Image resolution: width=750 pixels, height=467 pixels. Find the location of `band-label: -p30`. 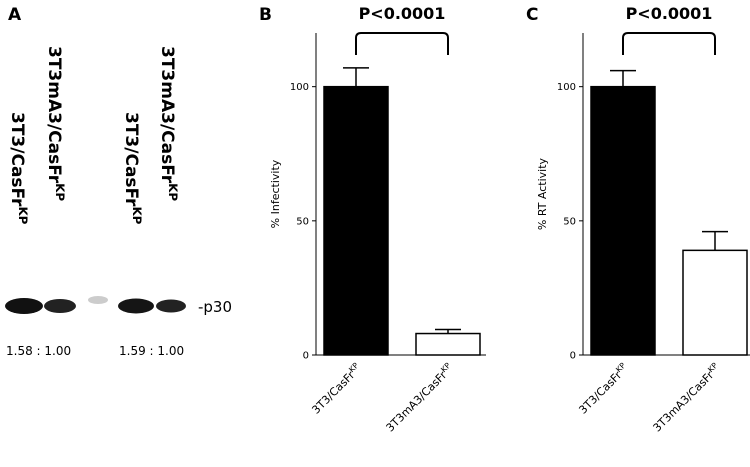

band-label: -p30 is located at coordinates (215, 307).